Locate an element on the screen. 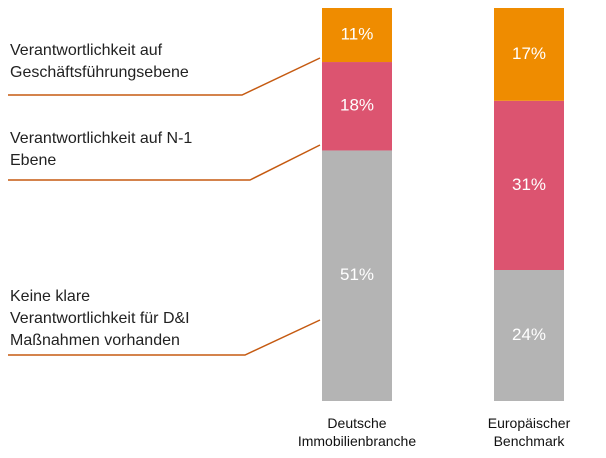 The width and height of the screenshot is (606, 458). legend-label: Verantwortlichkeit auf N-1 Ebene is located at coordinates (101, 149).